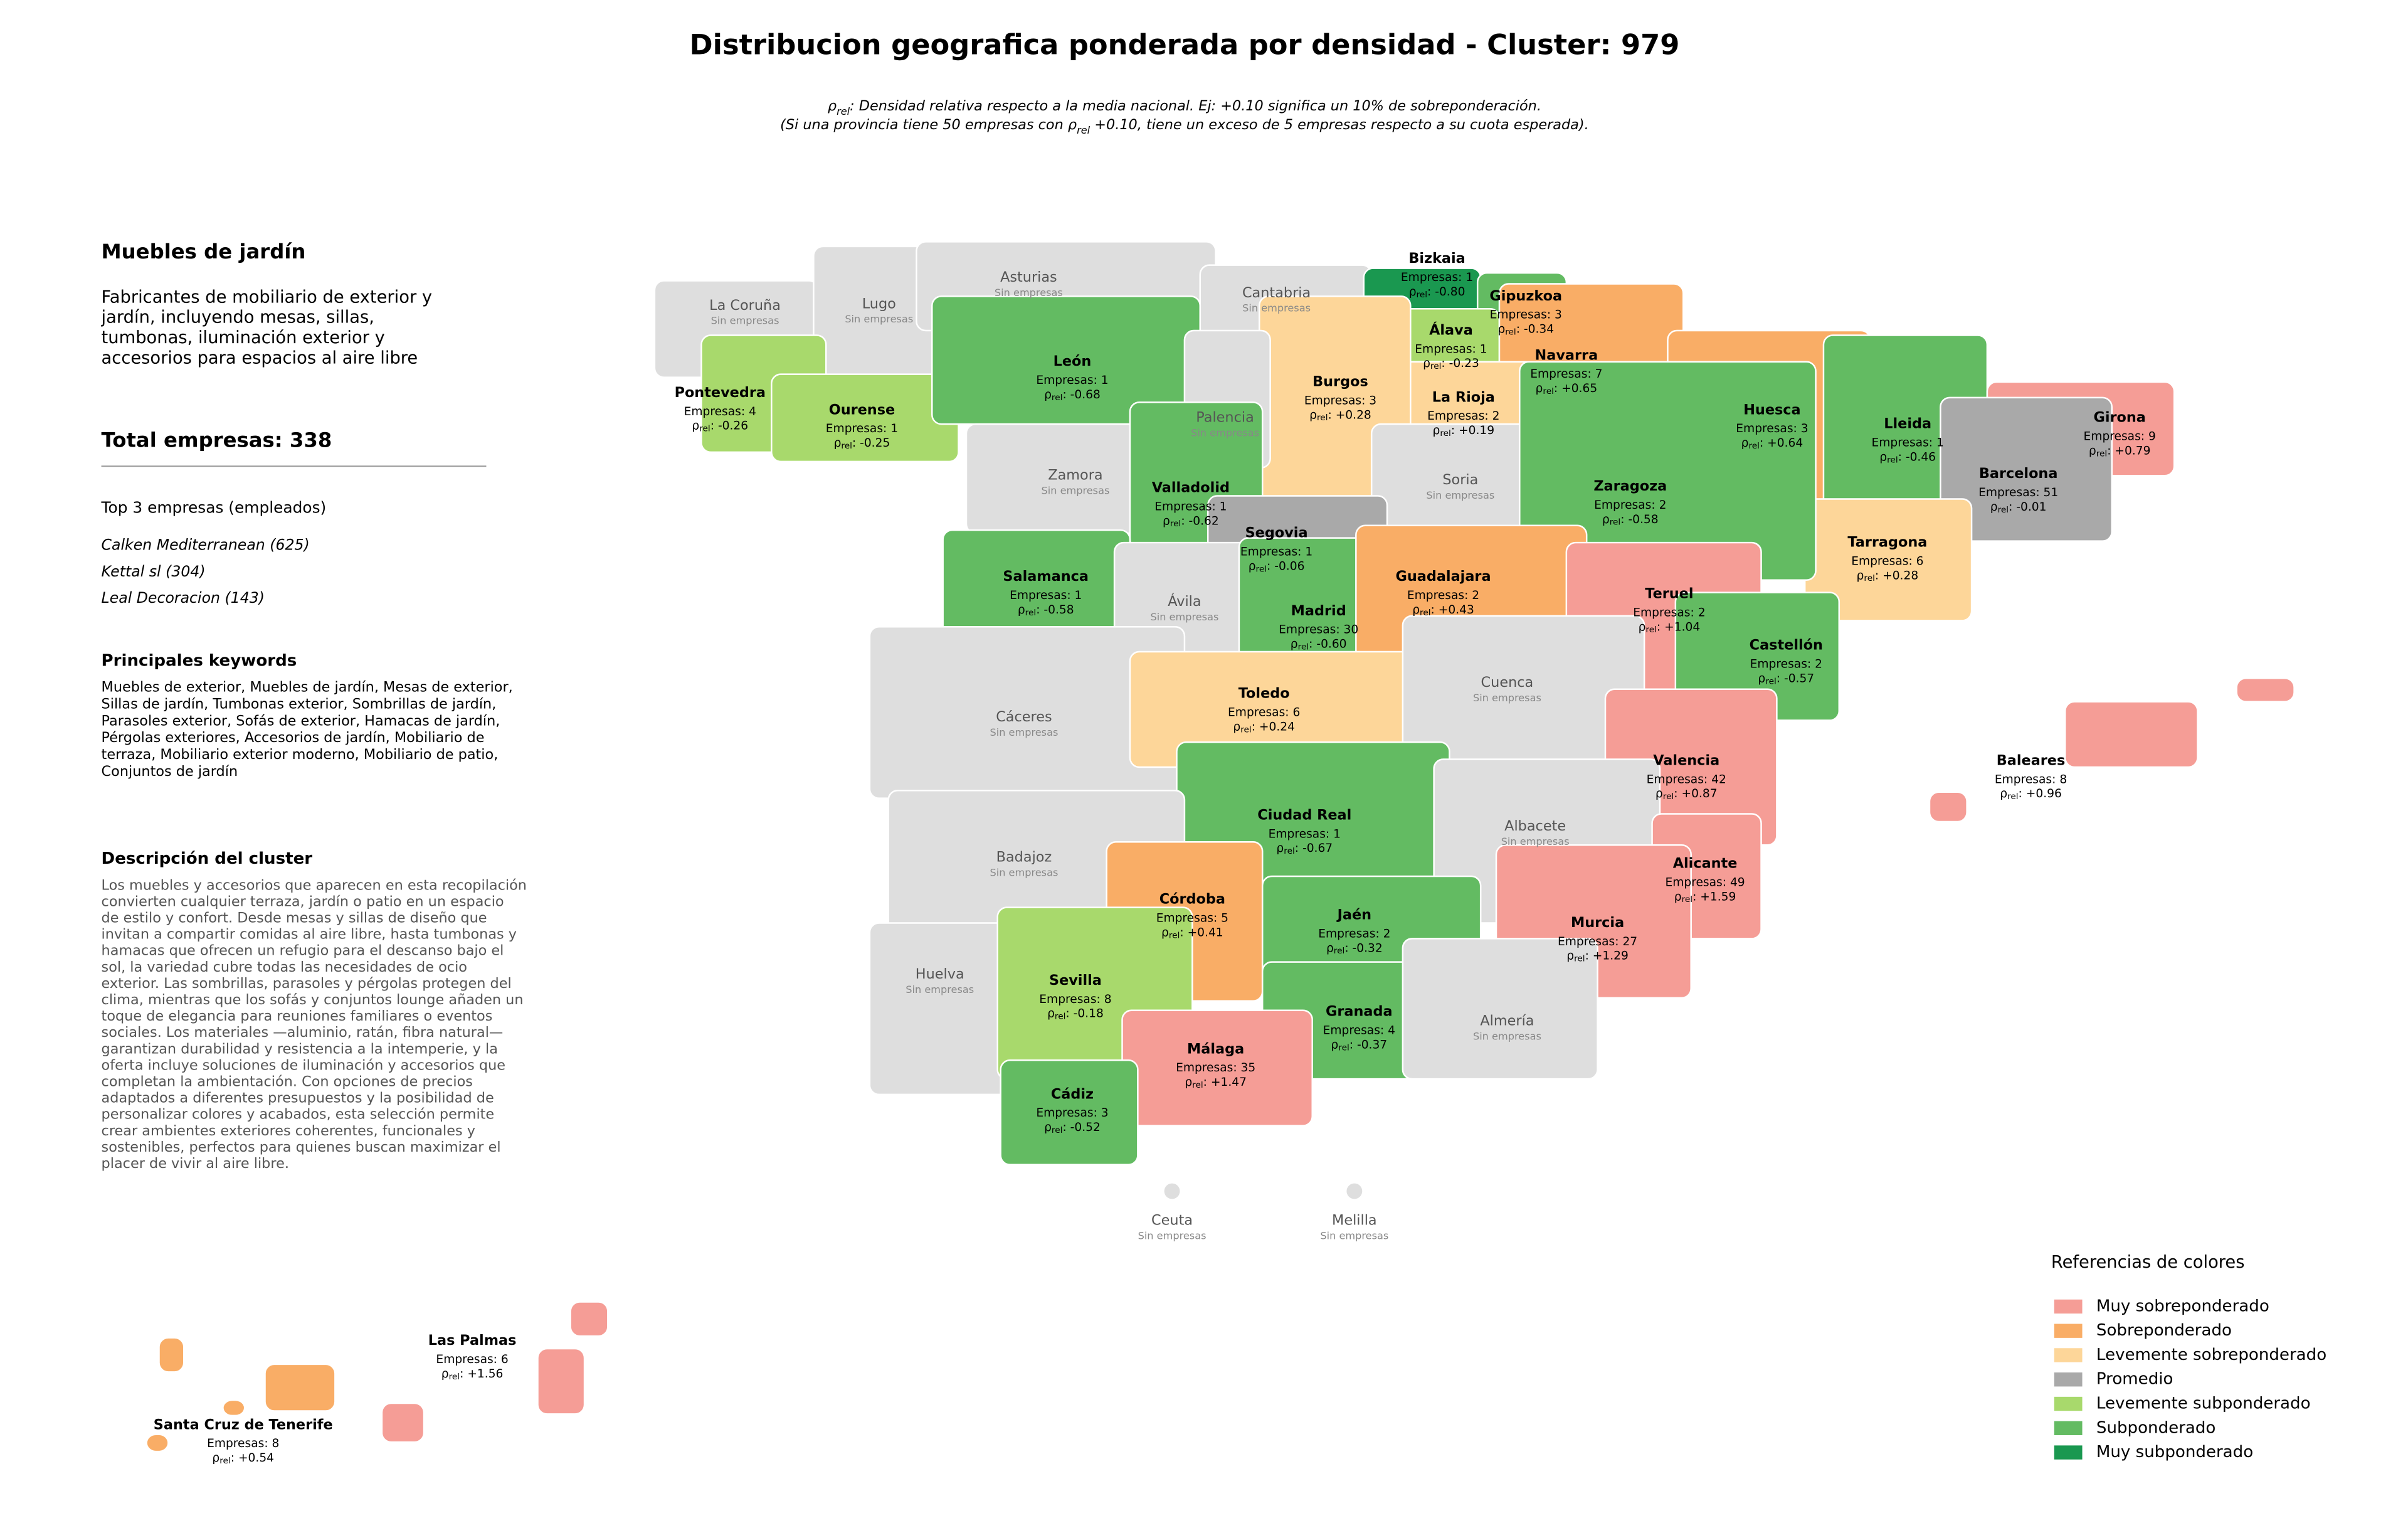  I want to click on province-rho: ρrel: +0.24, so click(1264, 727).